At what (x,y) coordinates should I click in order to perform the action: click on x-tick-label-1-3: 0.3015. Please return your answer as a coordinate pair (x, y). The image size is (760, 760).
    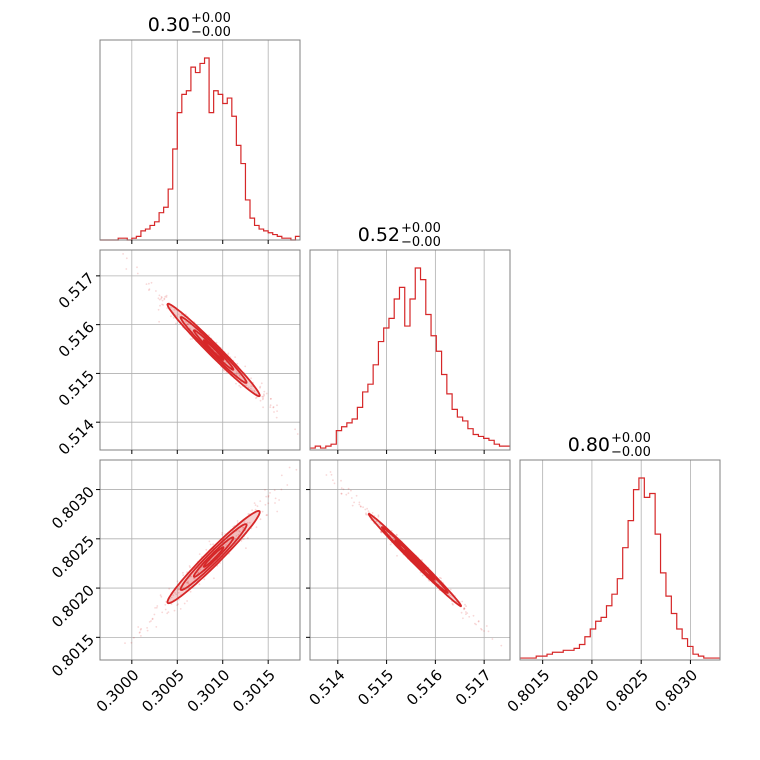
    Looking at the image, I should click on (254, 691).